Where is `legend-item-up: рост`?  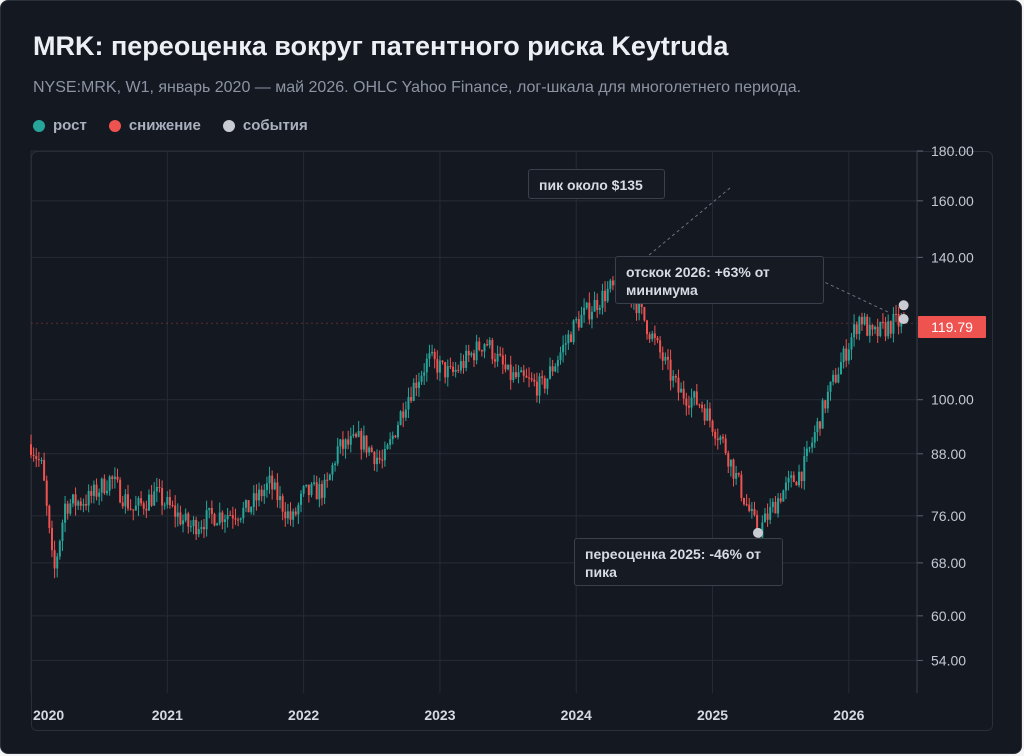
legend-item-up: рост is located at coordinates (60, 125).